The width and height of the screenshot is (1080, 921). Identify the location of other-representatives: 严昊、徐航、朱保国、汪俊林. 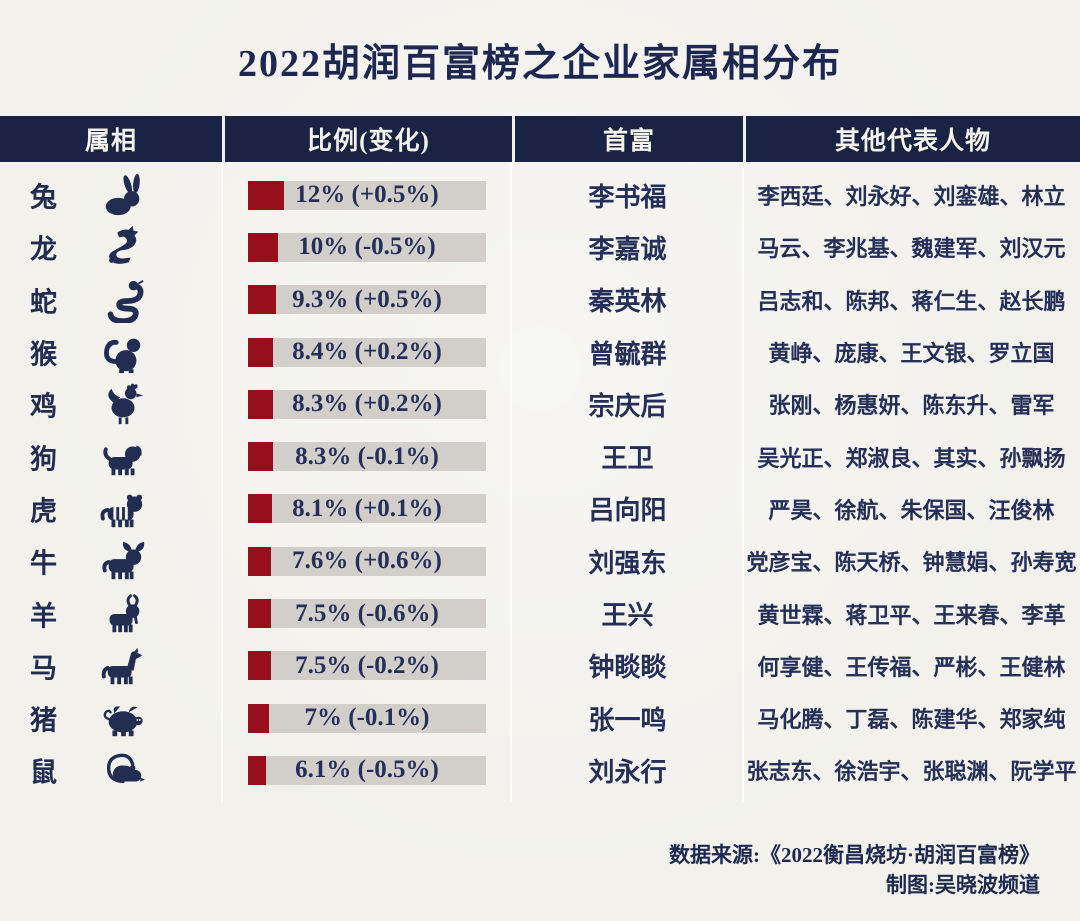
(911, 510).